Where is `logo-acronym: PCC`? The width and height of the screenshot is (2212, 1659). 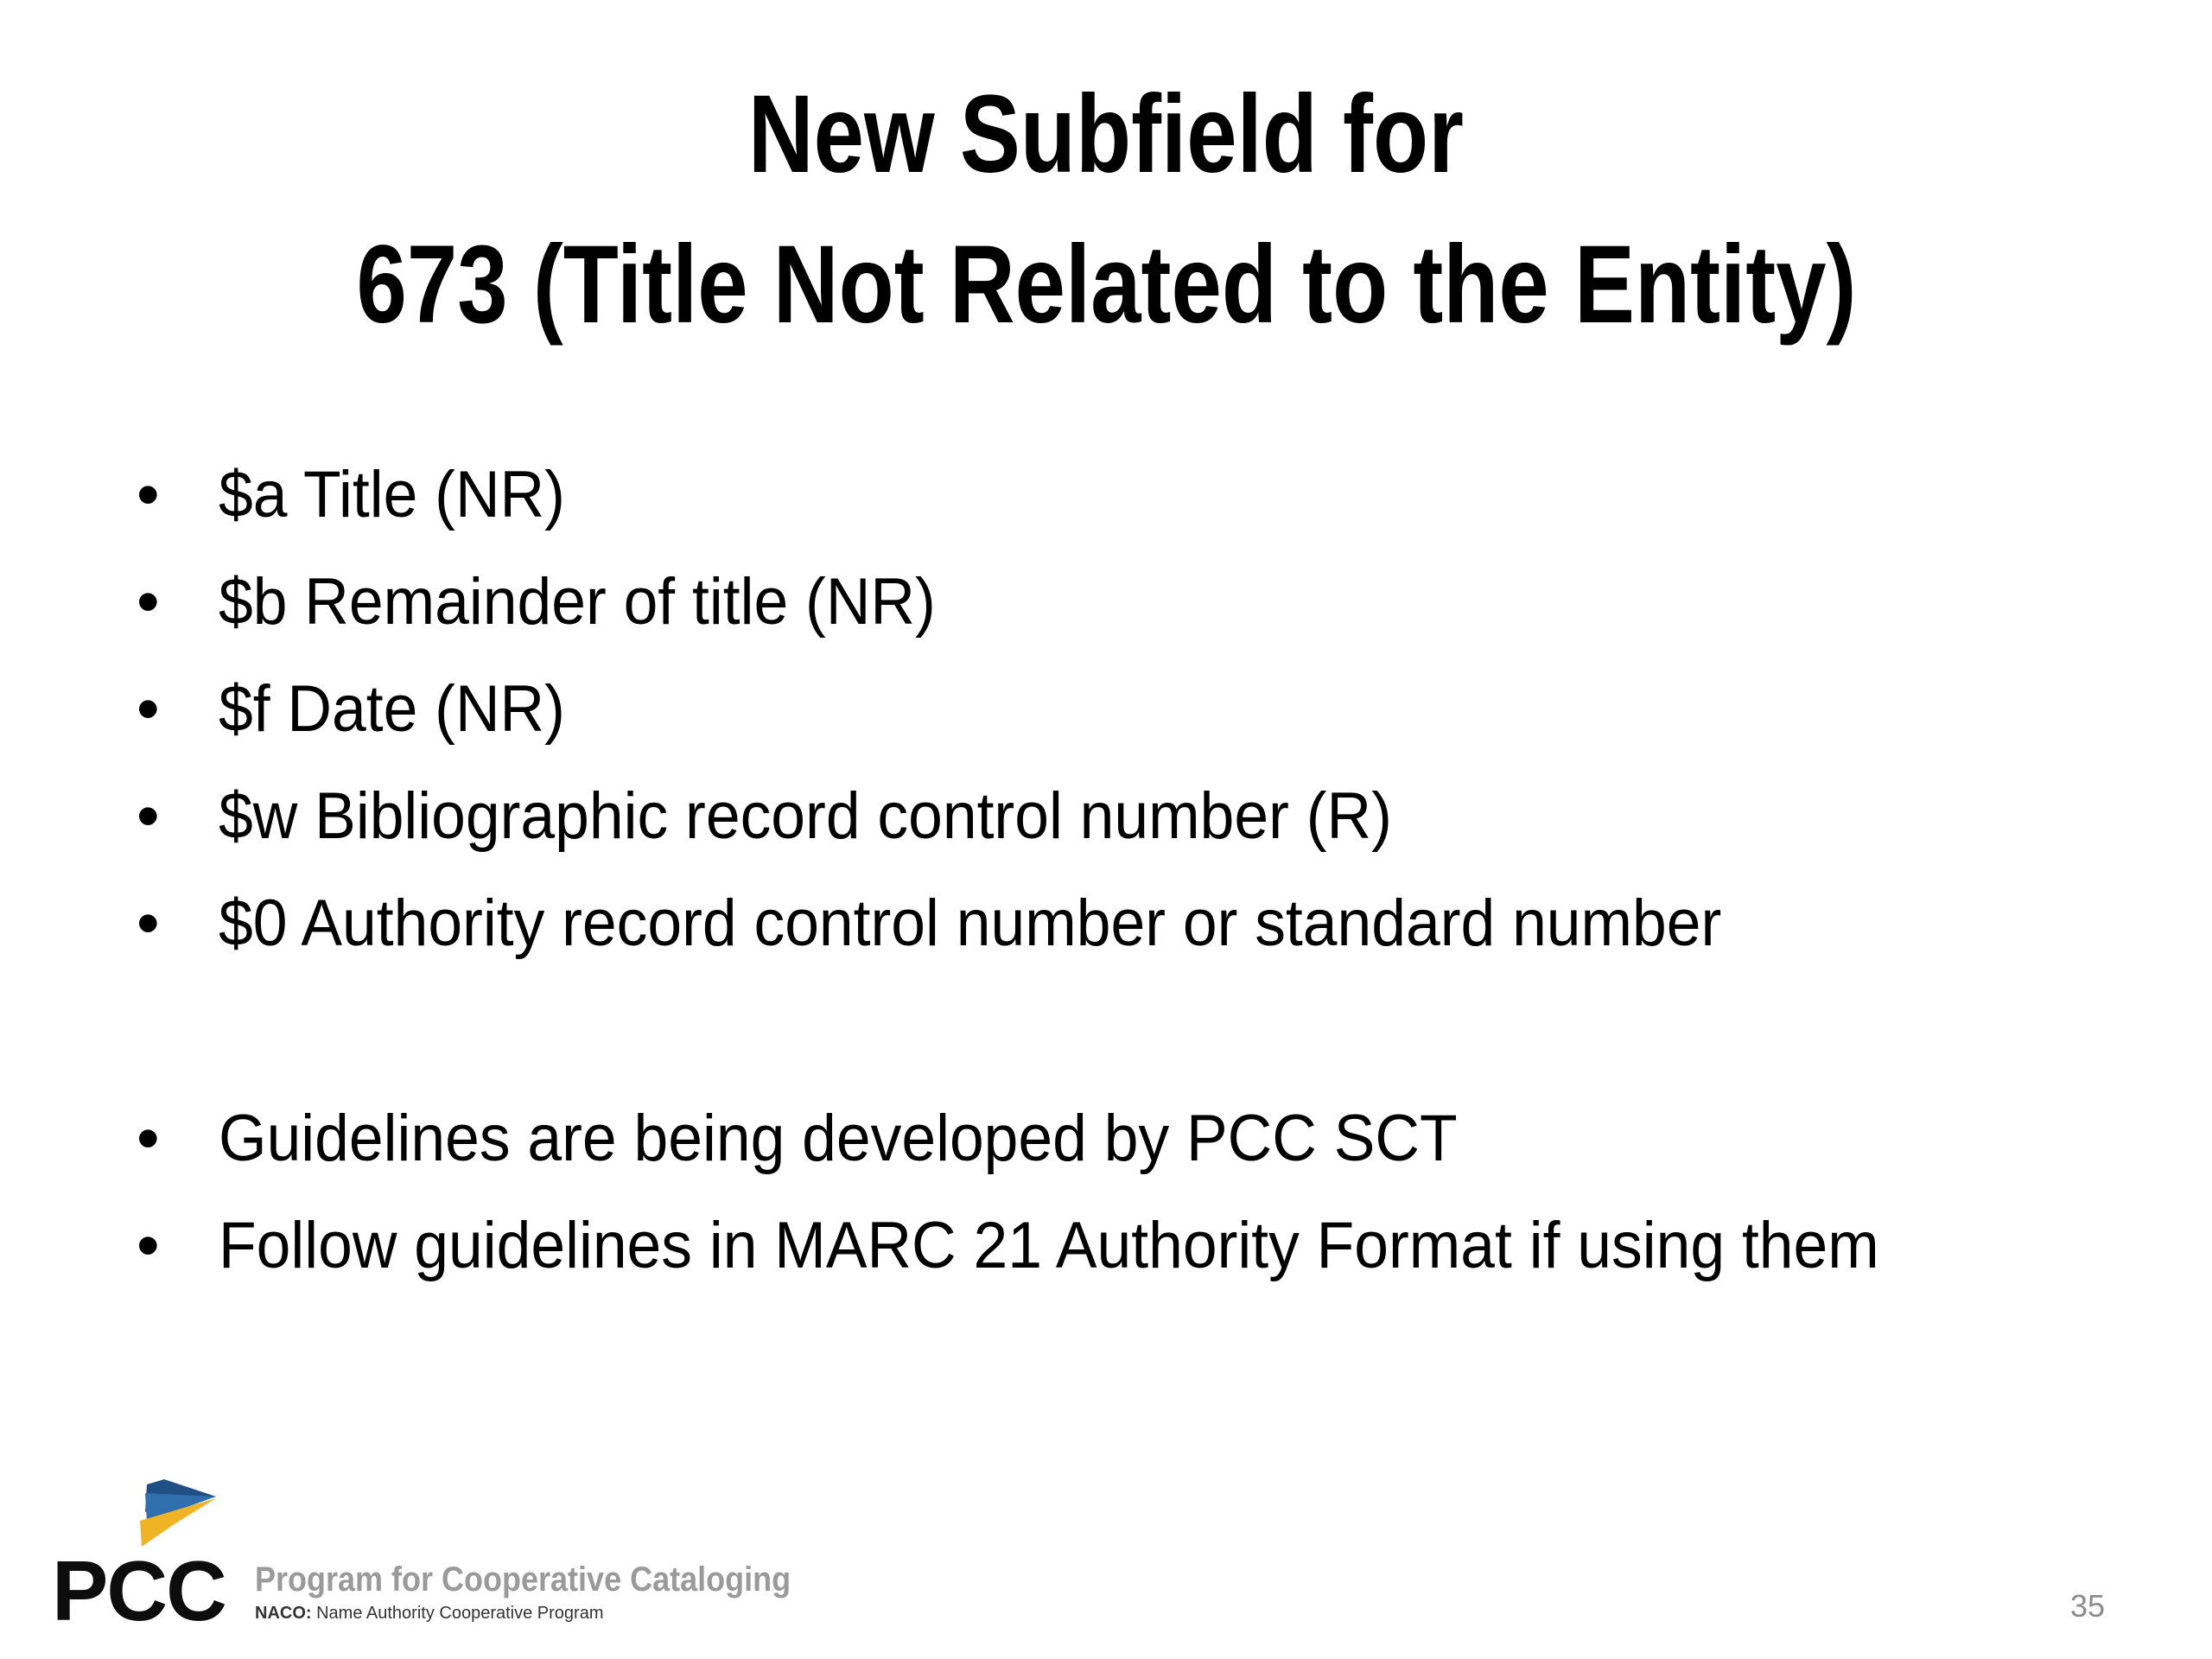
logo-acronym: PCC is located at coordinates (139, 1590).